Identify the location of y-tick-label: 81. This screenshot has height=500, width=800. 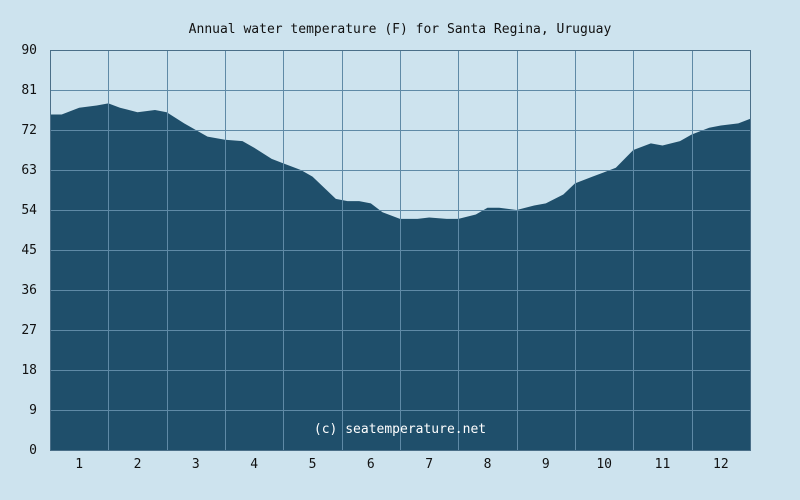
(29, 90).